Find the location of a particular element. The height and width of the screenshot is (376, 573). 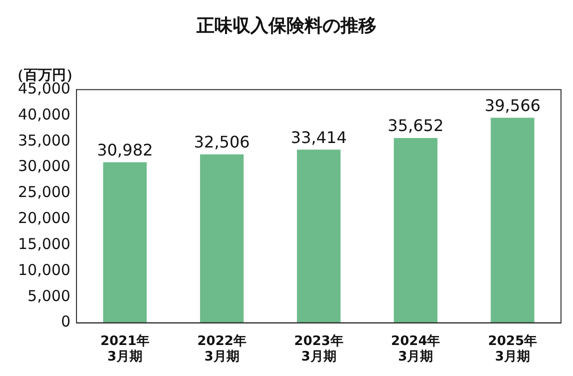

x-tick-label: 2022年 3月期 is located at coordinates (221, 349).